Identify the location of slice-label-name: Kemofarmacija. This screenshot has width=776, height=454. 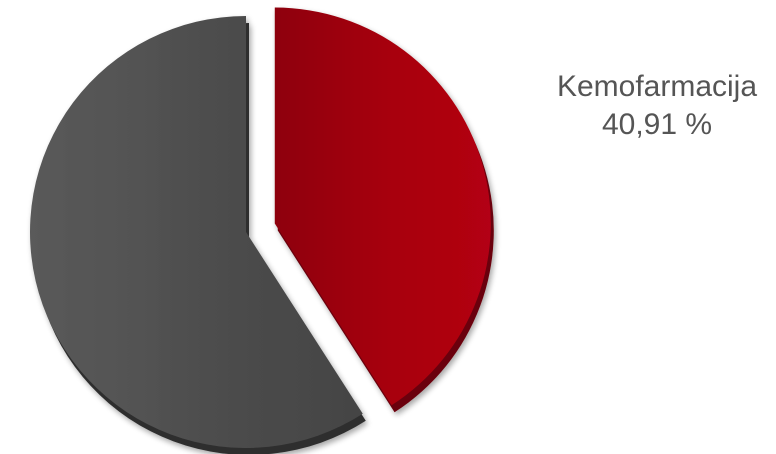
(657, 86).